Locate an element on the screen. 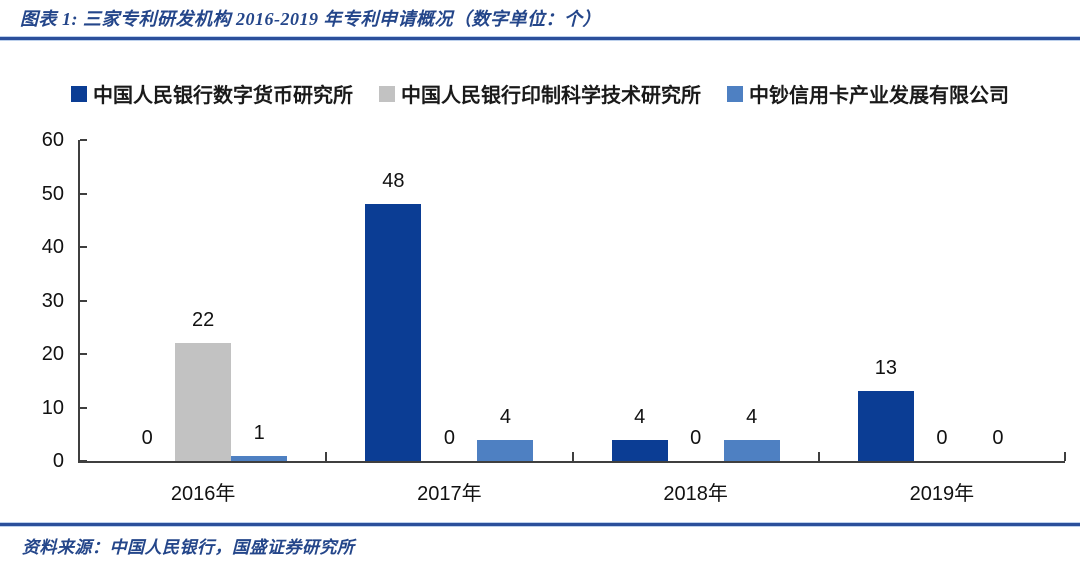  bar-series2-2016年: 1 is located at coordinates (259, 441).